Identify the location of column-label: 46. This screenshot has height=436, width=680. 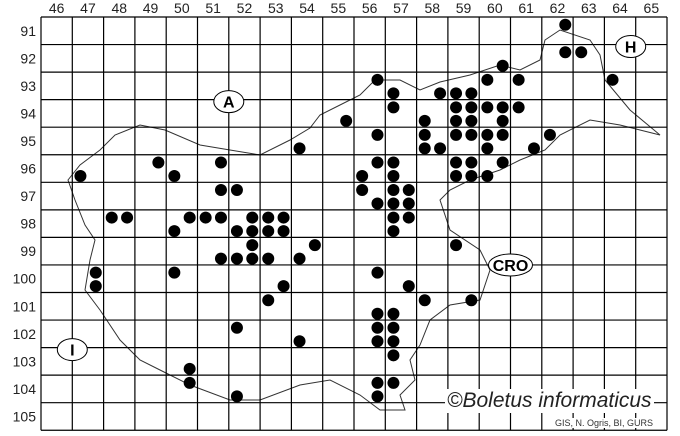
(57, 8).